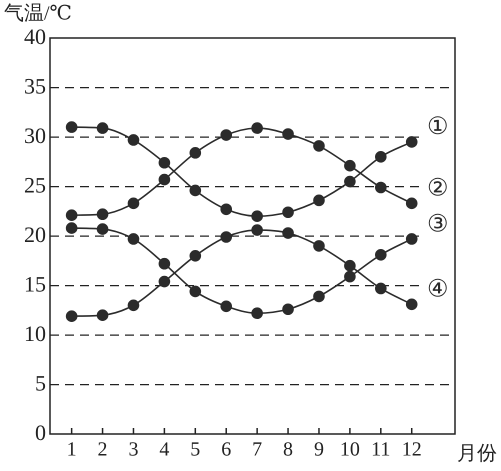 Image resolution: width=501 pixels, height=471 pixels. I want to click on y-tick-label: 40, so click(35, 36).